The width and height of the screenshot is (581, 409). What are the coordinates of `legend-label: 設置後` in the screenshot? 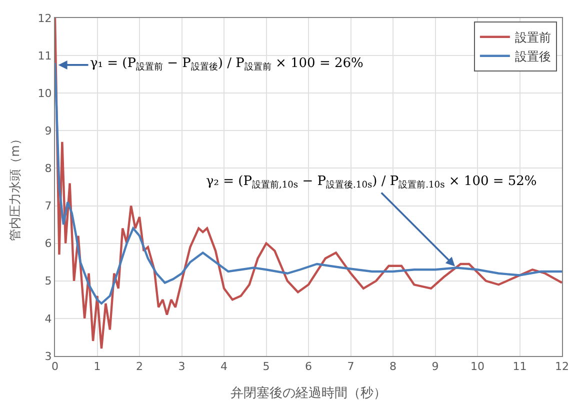 It's located at (532, 57).